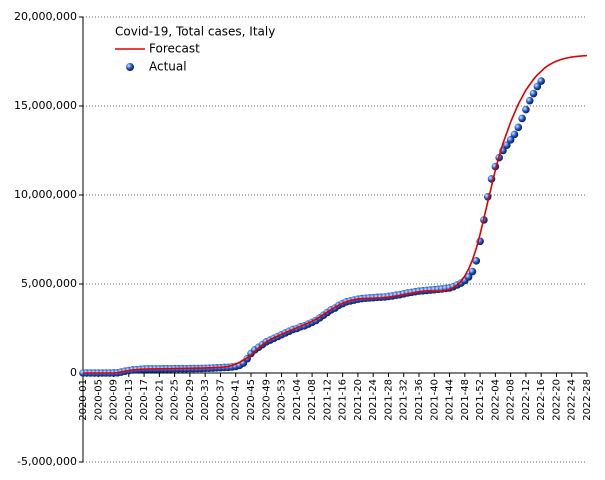  Describe the element at coordinates (98, 400) in the screenshot. I see `x-tick-label: 2020-05` at that location.